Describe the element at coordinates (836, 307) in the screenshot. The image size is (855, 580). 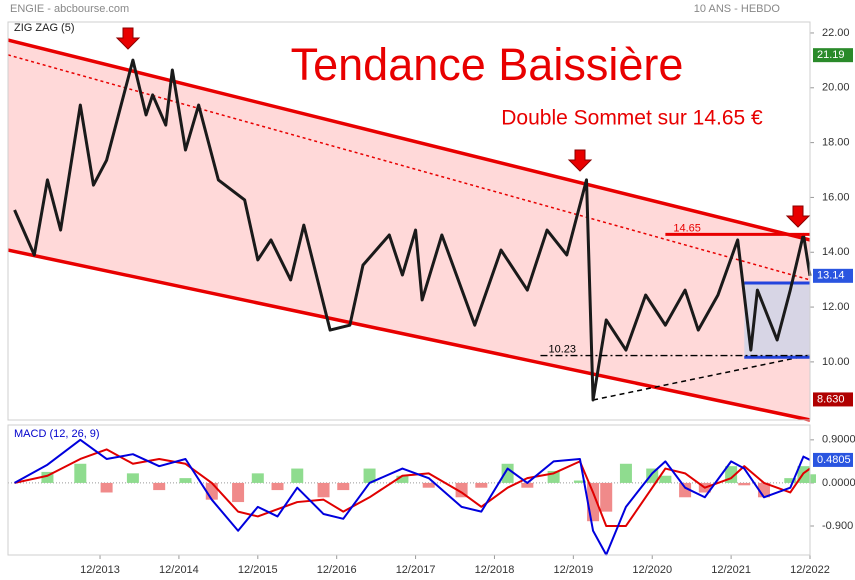
I see `y-tick-label: 12.00` at that location.